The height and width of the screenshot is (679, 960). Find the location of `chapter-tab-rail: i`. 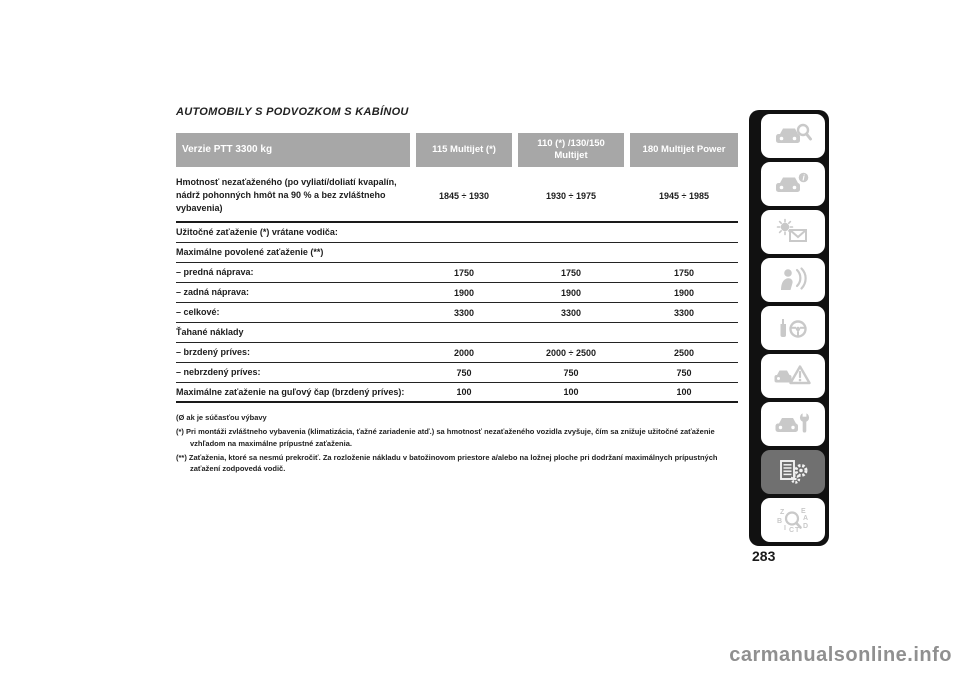

chapter-tab-rail: i is located at coordinates (789, 328).